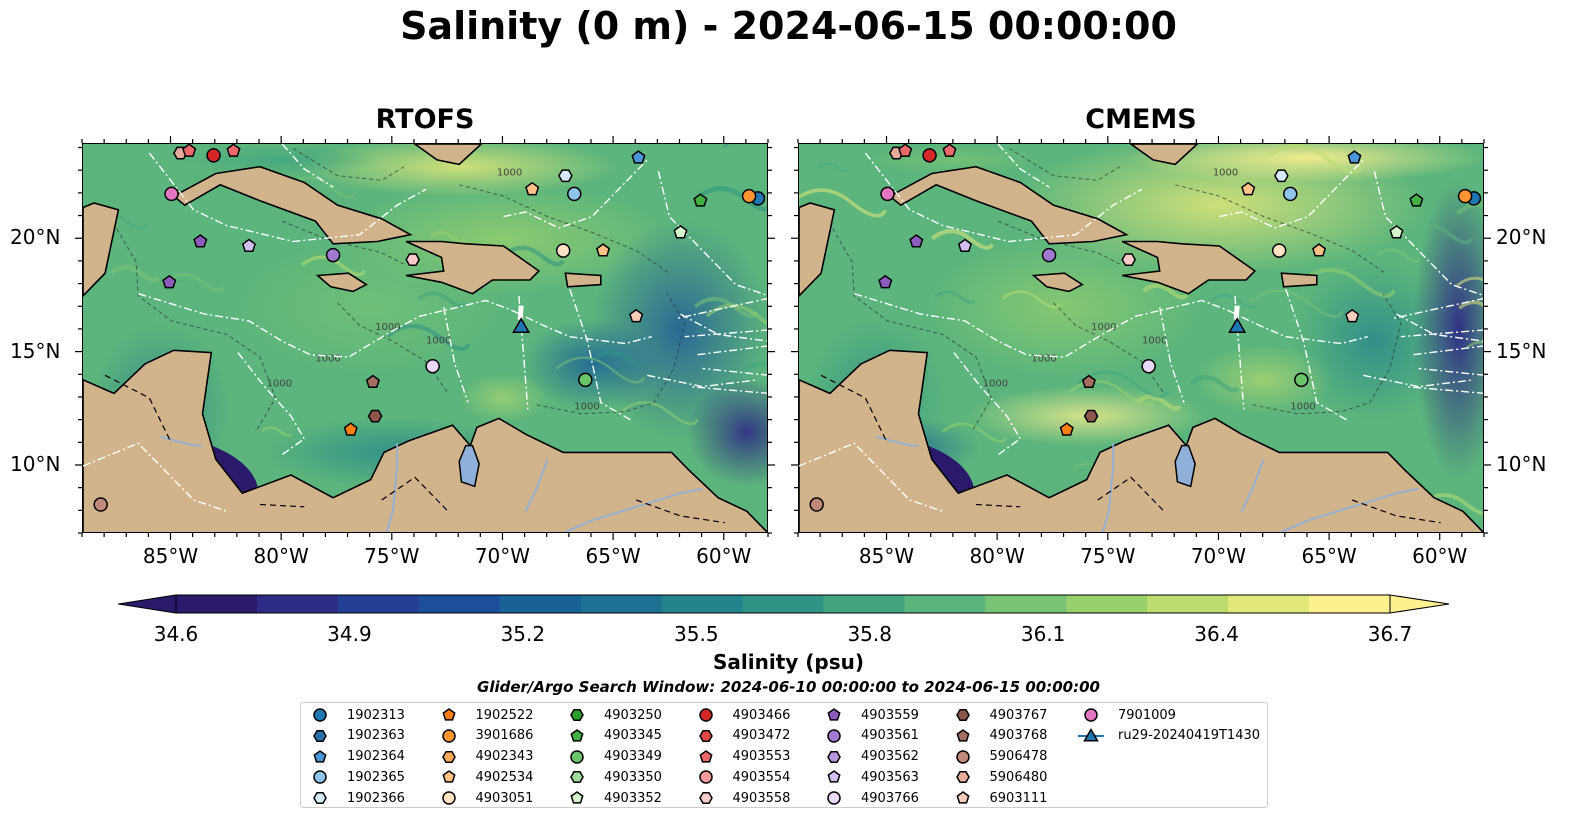 The height and width of the screenshot is (827, 1577). I want to click on lat-tick-label: 20°N, so click(35, 237).